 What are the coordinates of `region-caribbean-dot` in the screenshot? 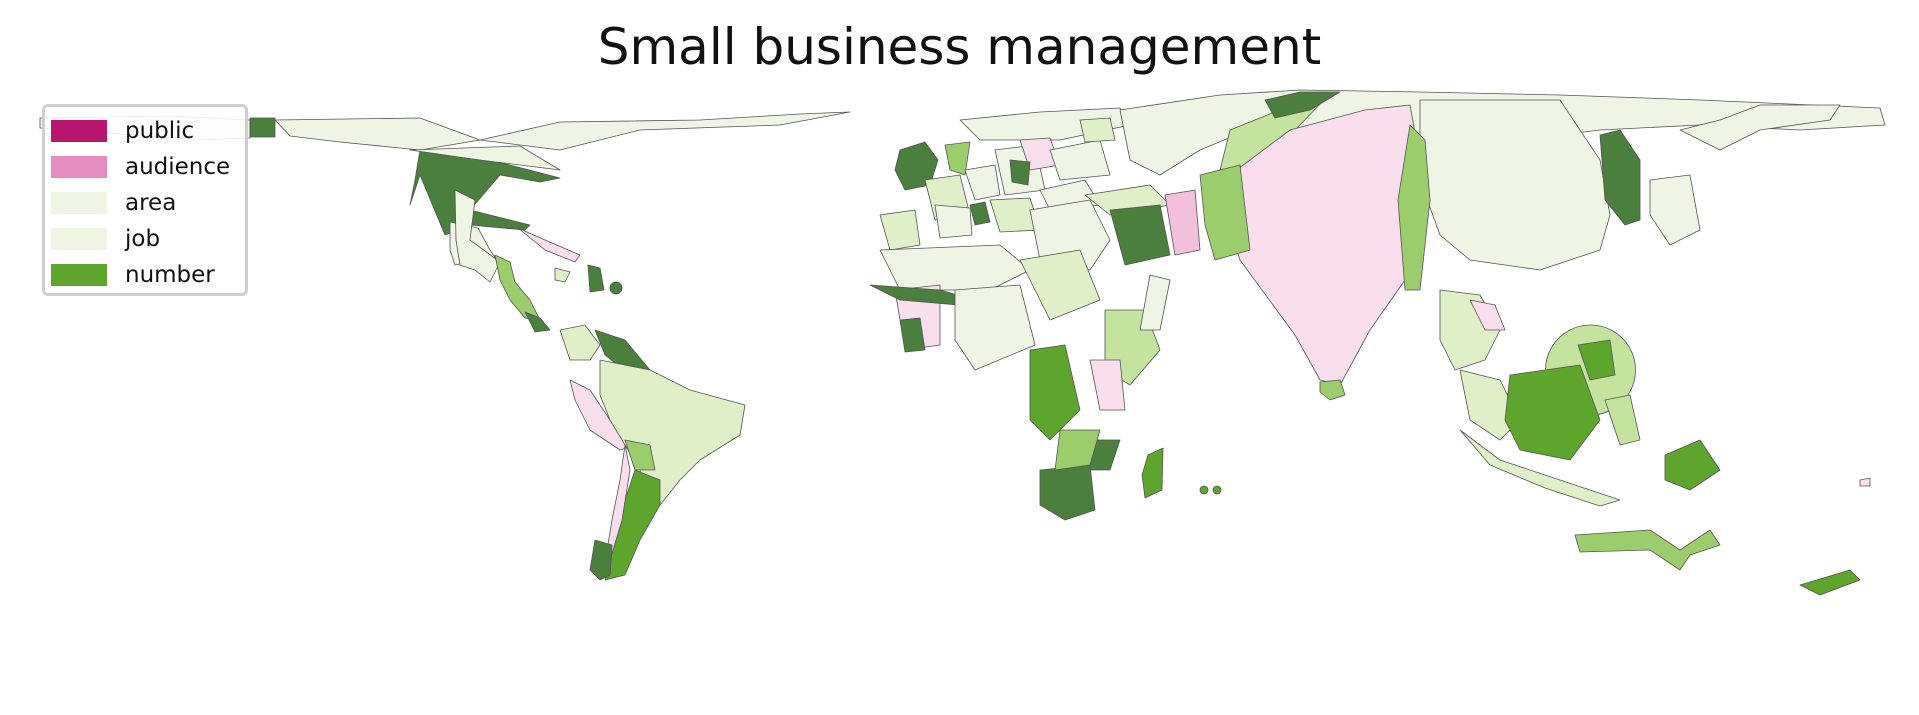 It's located at (616, 288).